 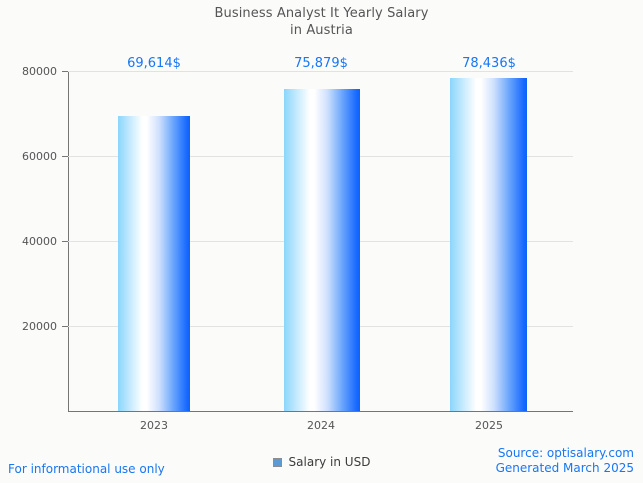 I want to click on chart-title-line2: in Austria, so click(x=321, y=30).